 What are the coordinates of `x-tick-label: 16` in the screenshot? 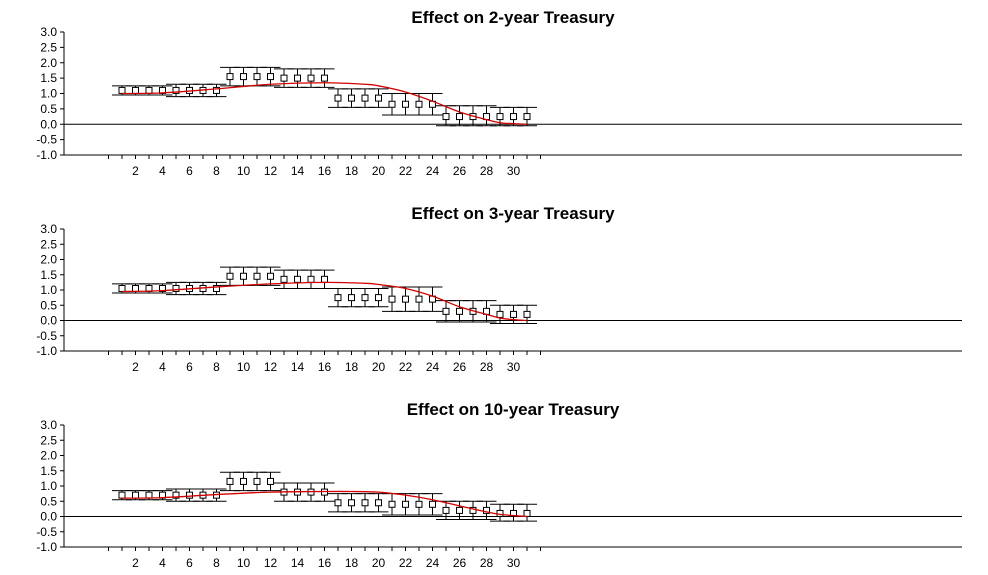 It's located at (325, 367).